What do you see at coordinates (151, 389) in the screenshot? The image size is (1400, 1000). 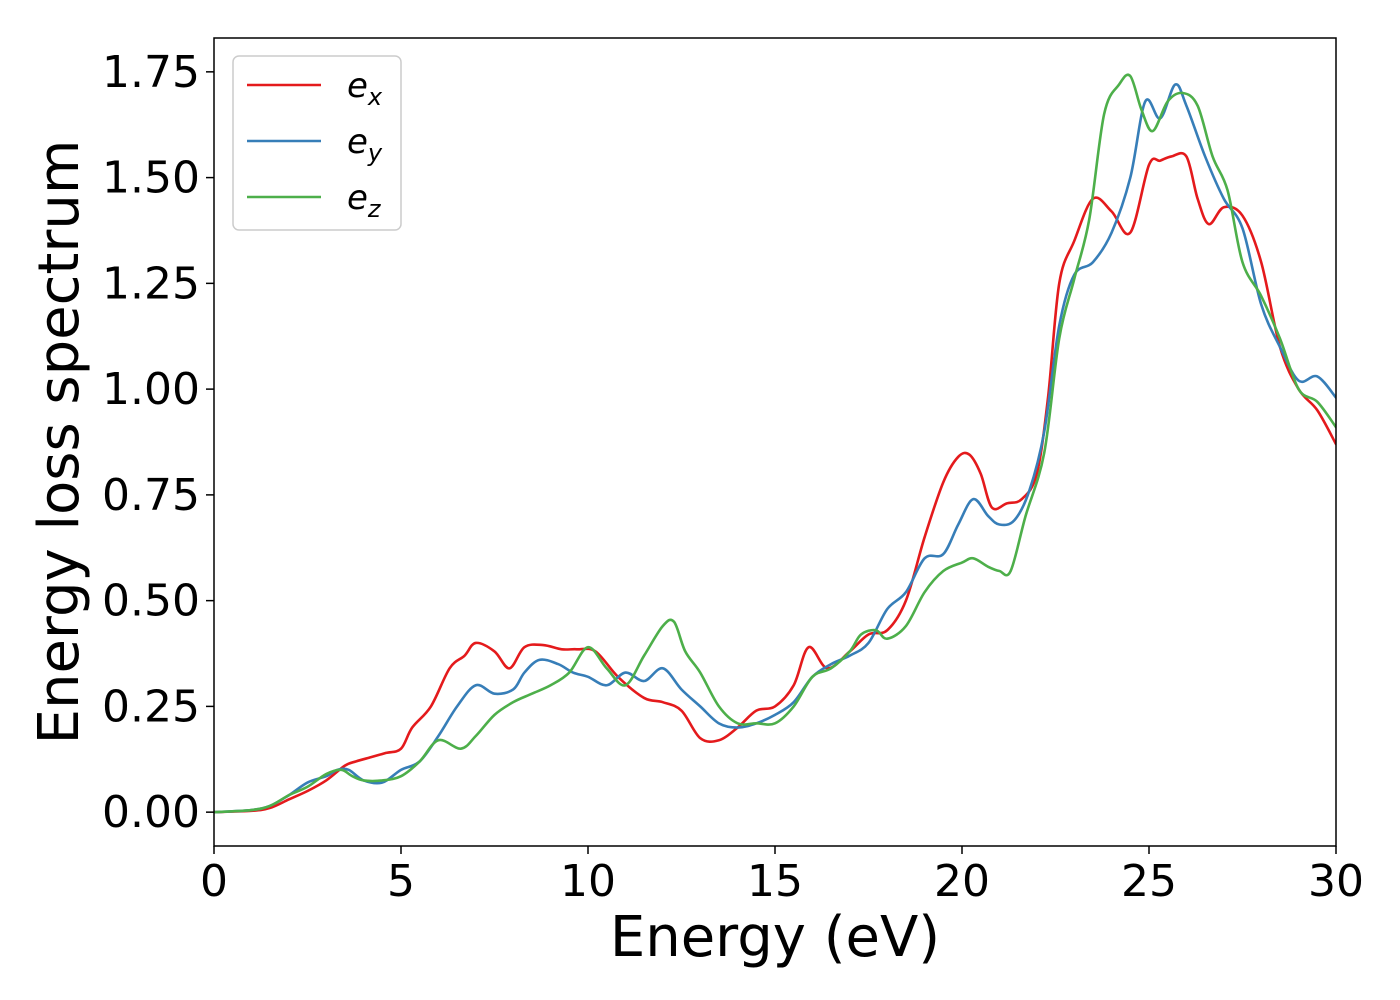 I see `y-tick-label: 1.00` at bounding box center [151, 389].